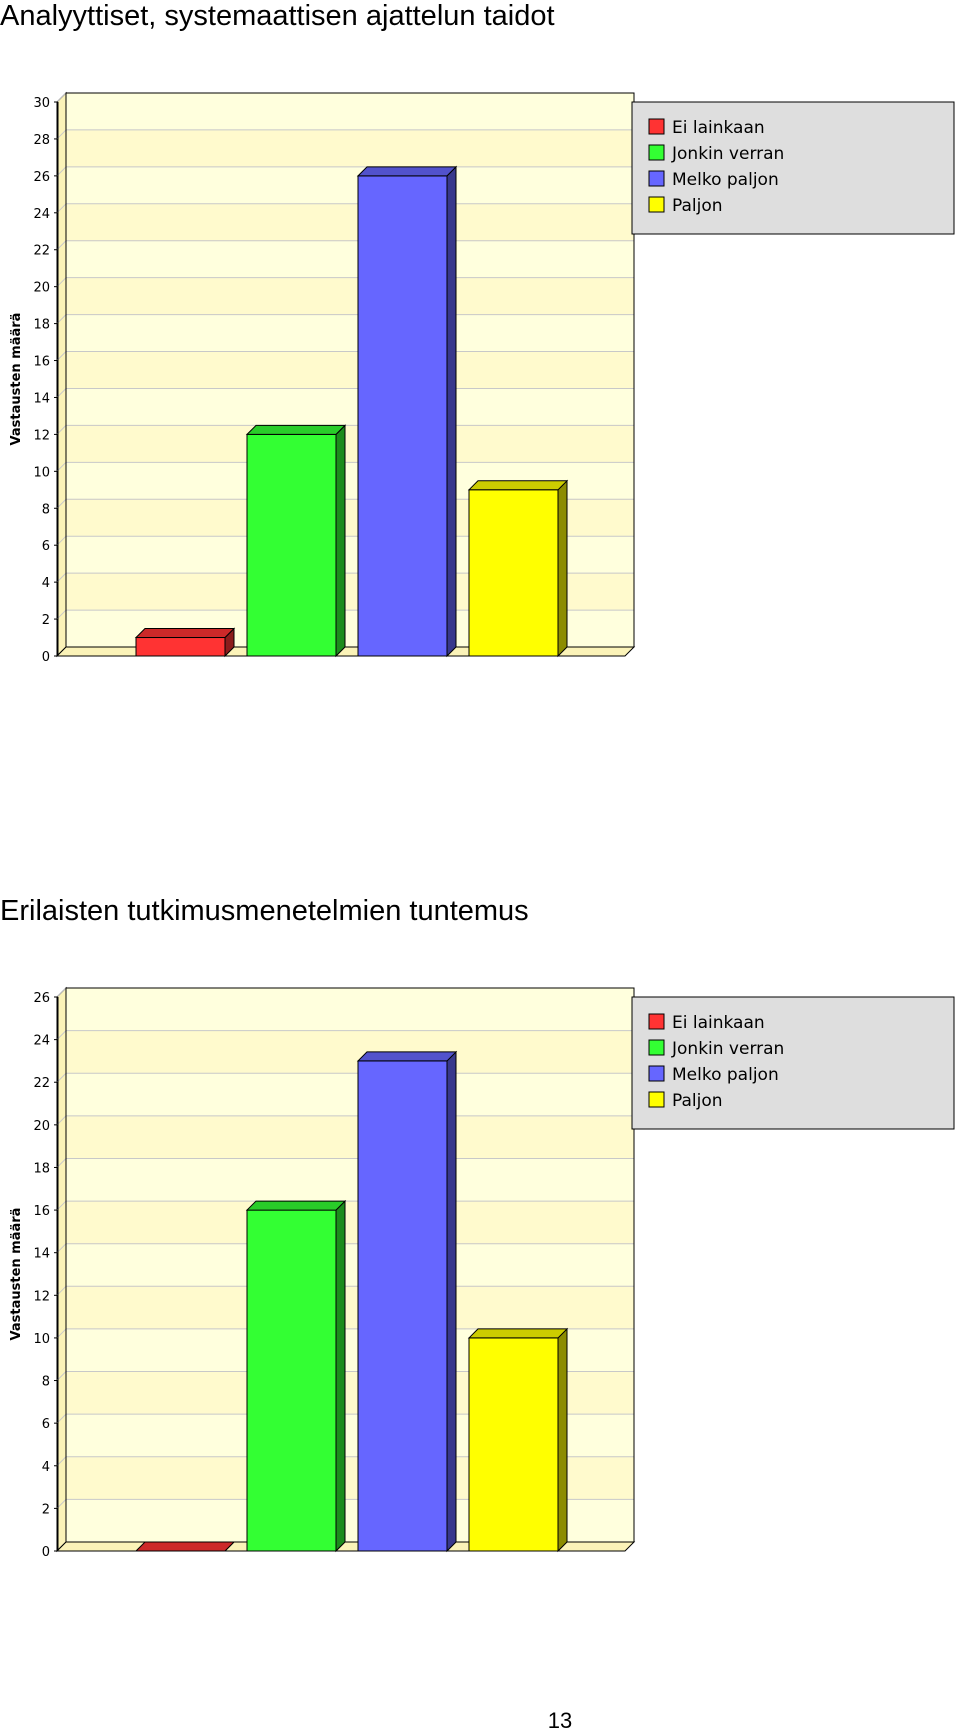  What do you see at coordinates (41, 103) in the screenshot?
I see `y-tick-label: 30` at bounding box center [41, 103].